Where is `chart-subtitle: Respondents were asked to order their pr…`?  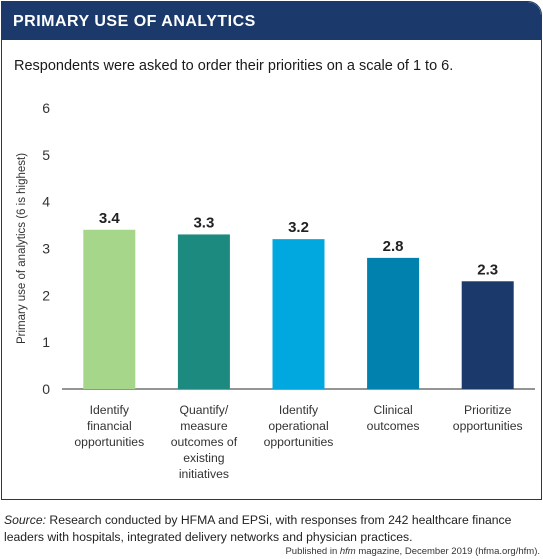
chart-subtitle: Respondents were asked to order their pr… is located at coordinates (234, 66).